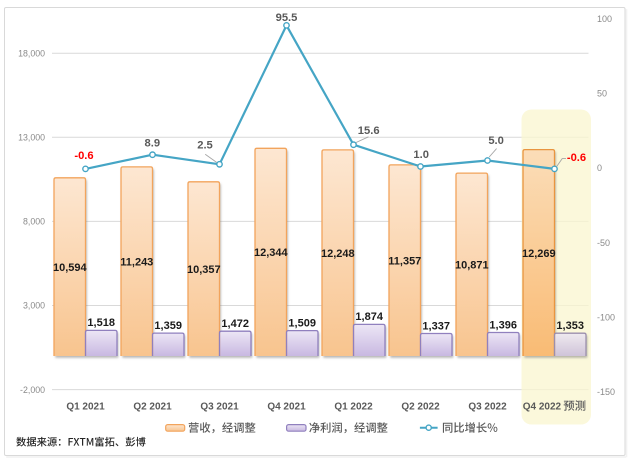 This screenshot has width=635, height=468. What do you see at coordinates (503, 325) in the screenshot?
I see `svg-text: 1,396` at bounding box center [503, 325].